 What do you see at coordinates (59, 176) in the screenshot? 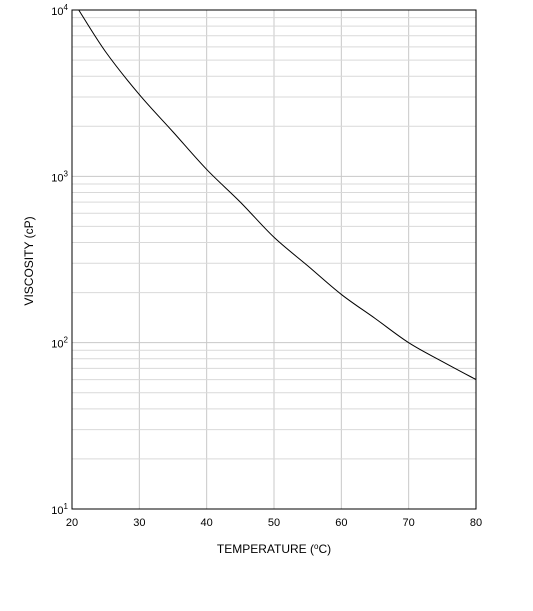
I see `y-tick-label: 10³` at bounding box center [59, 176].